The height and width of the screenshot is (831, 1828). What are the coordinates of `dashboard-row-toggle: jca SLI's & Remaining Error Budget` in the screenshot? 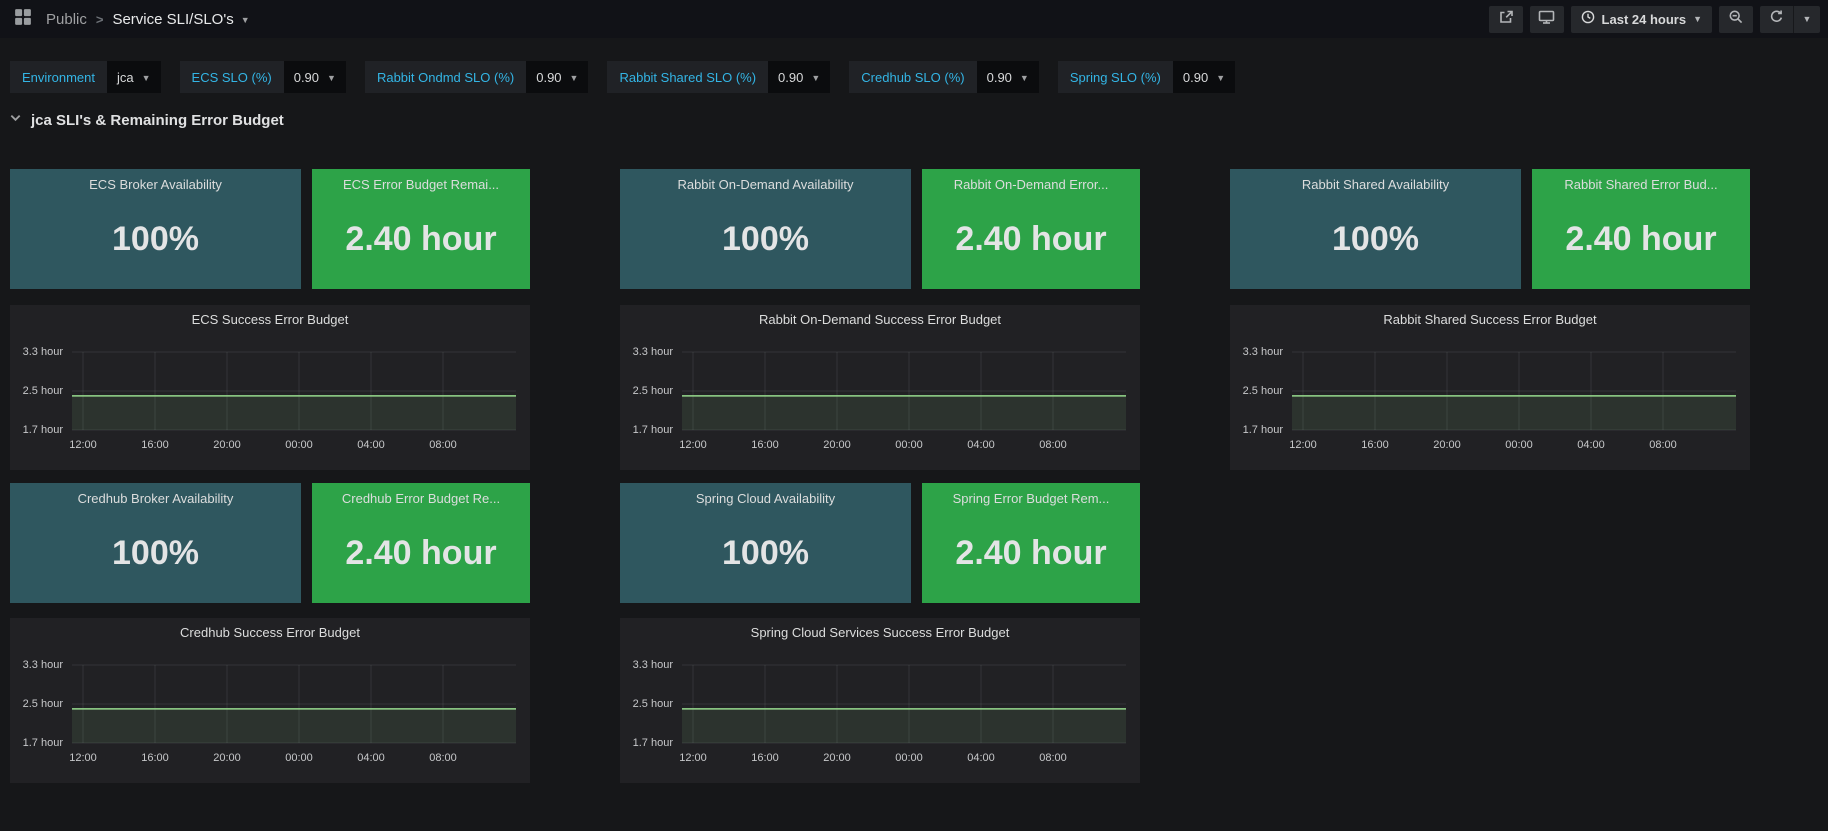 It's located at (914, 111).